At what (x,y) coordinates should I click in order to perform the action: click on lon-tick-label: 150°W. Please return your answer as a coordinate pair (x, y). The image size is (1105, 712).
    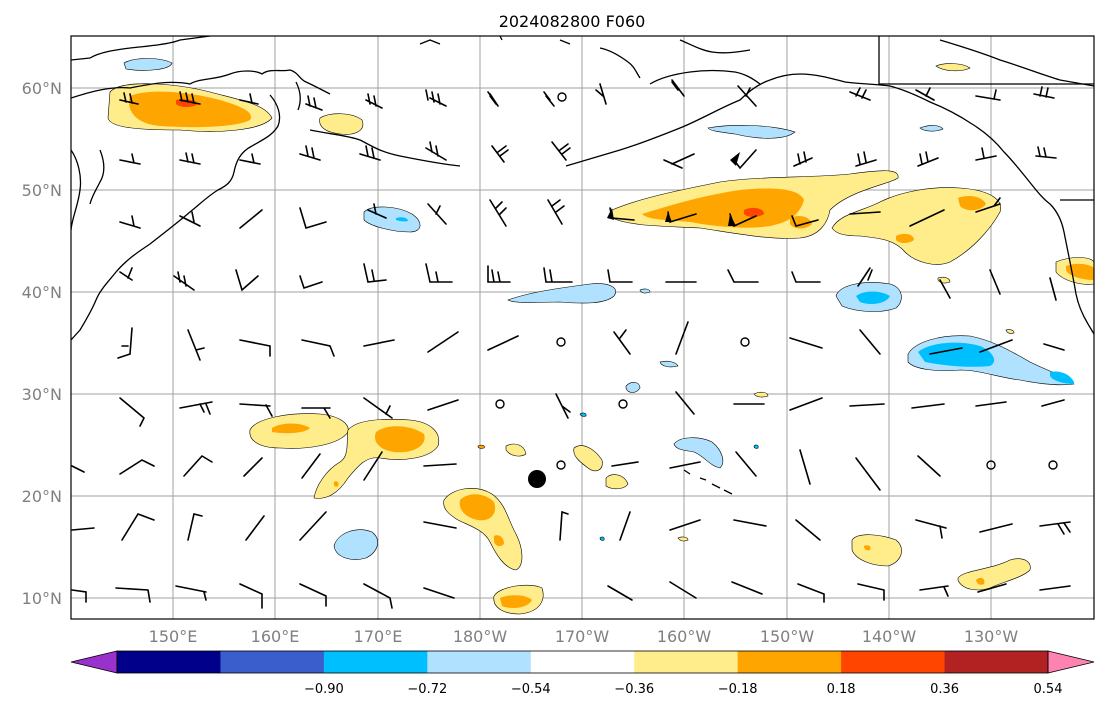
    Looking at the image, I should click on (787, 636).